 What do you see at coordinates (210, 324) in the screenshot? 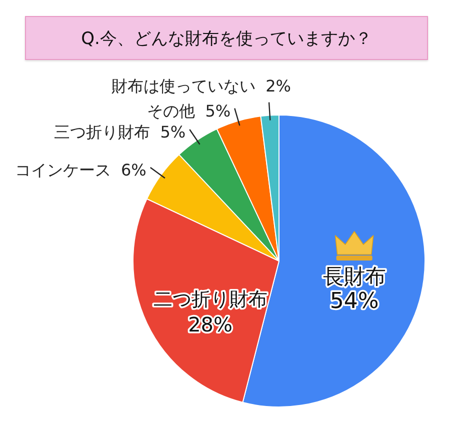
I see `data-label: 28%` at bounding box center [210, 324].